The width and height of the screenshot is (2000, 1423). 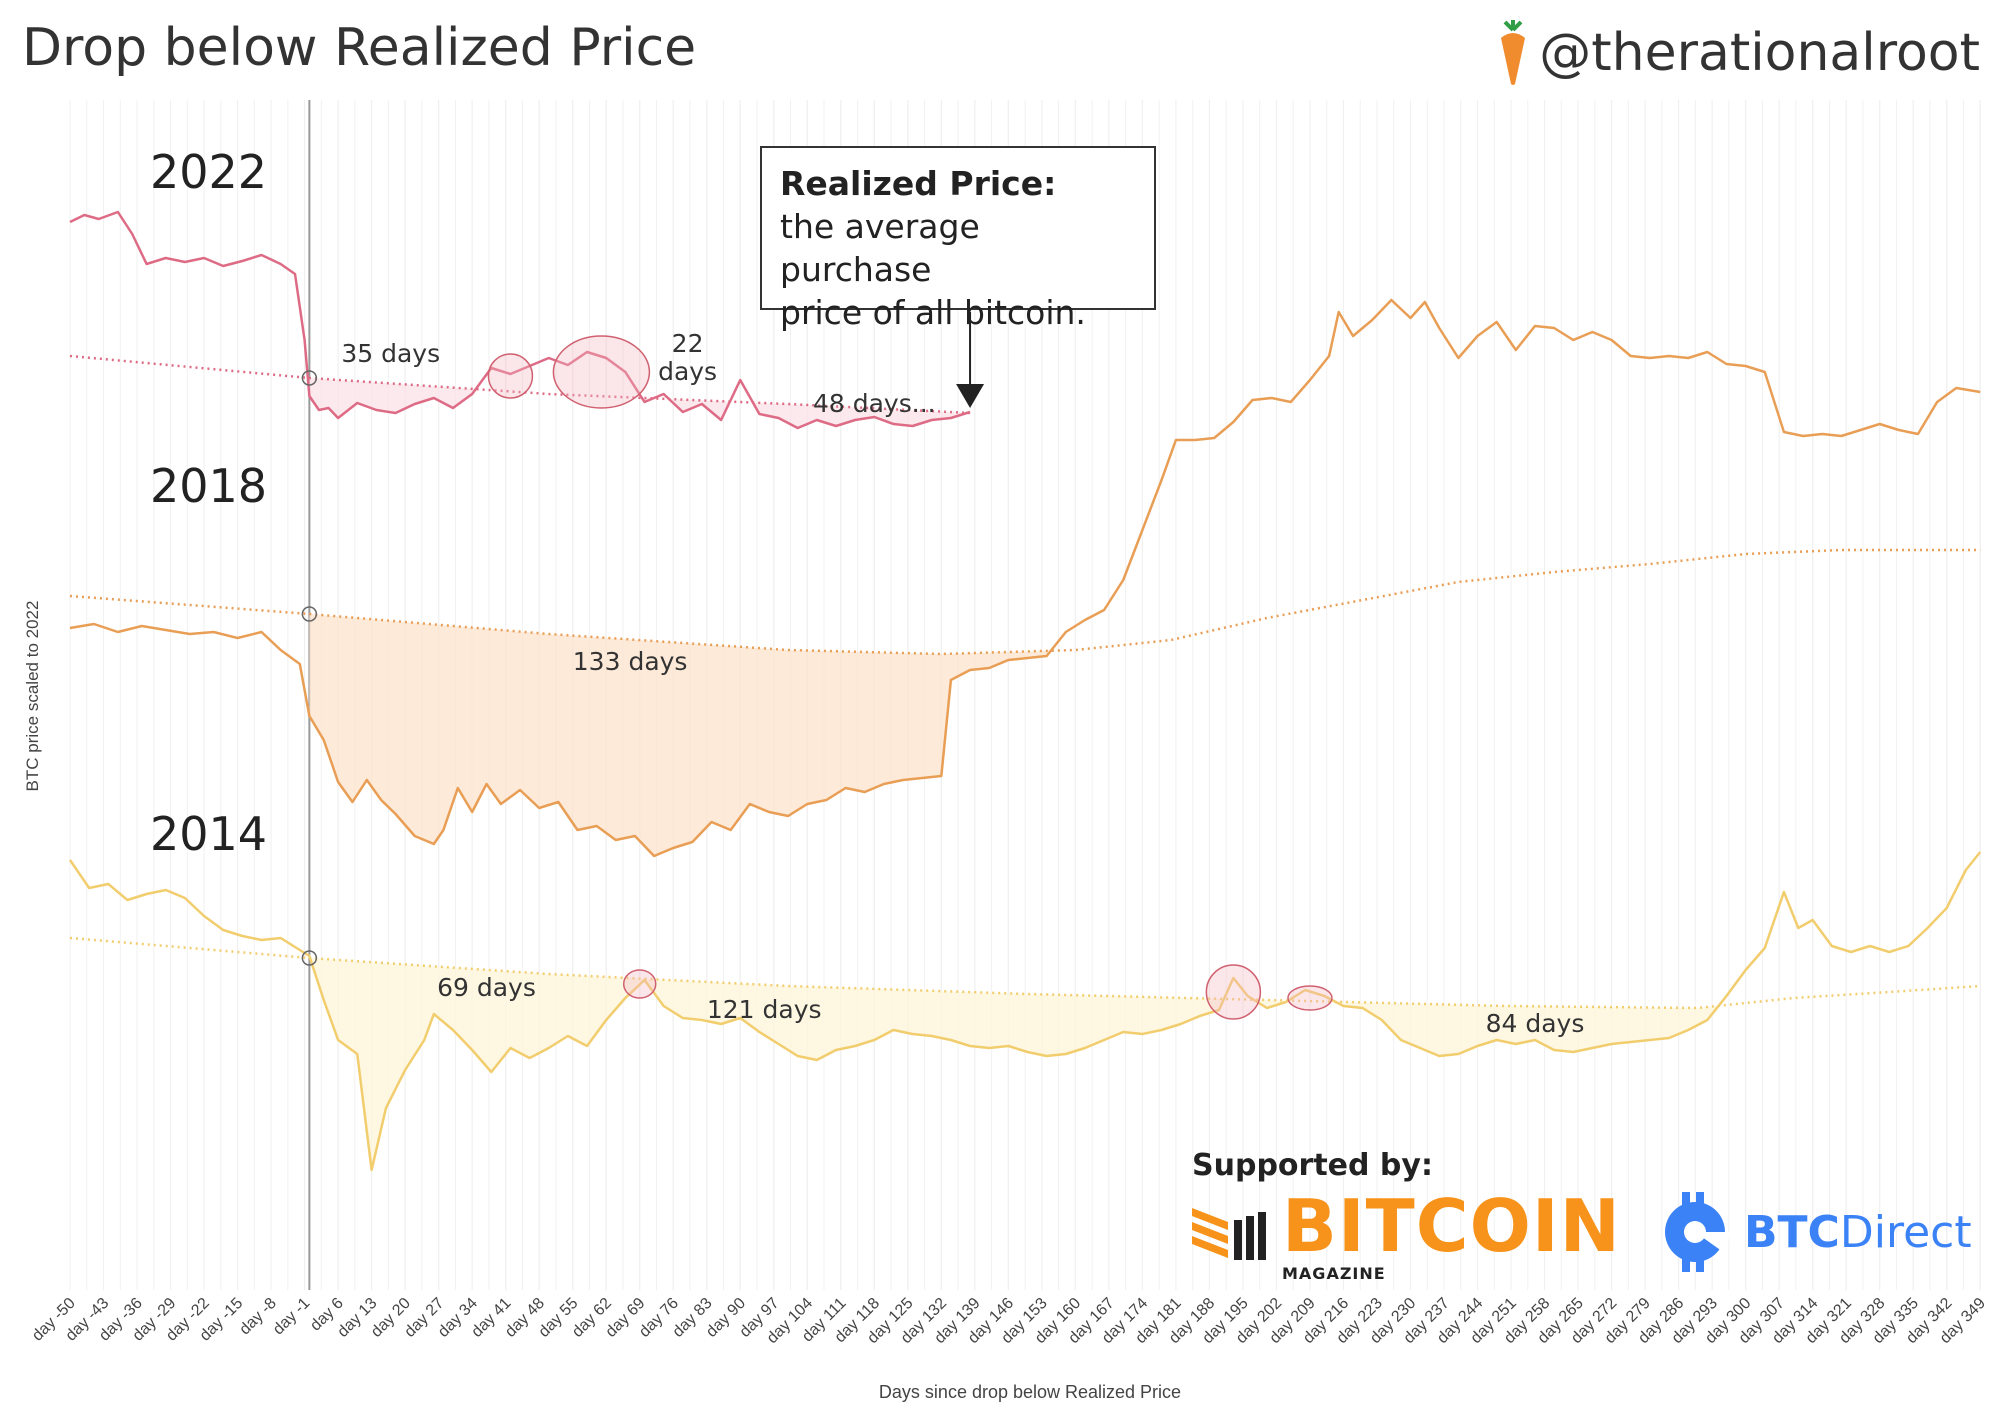 What do you see at coordinates (208, 834) in the screenshot?
I see `year-label-2014: 2014` at bounding box center [208, 834].